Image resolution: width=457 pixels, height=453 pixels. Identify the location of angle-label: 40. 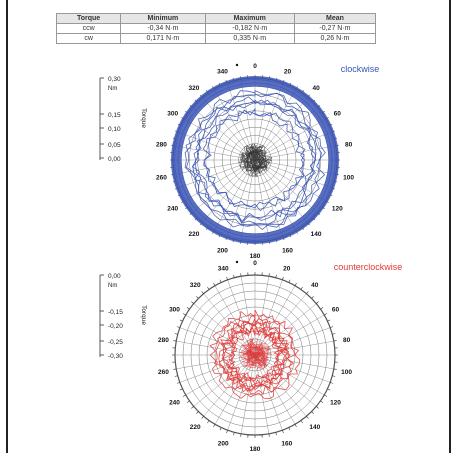
(315, 285).